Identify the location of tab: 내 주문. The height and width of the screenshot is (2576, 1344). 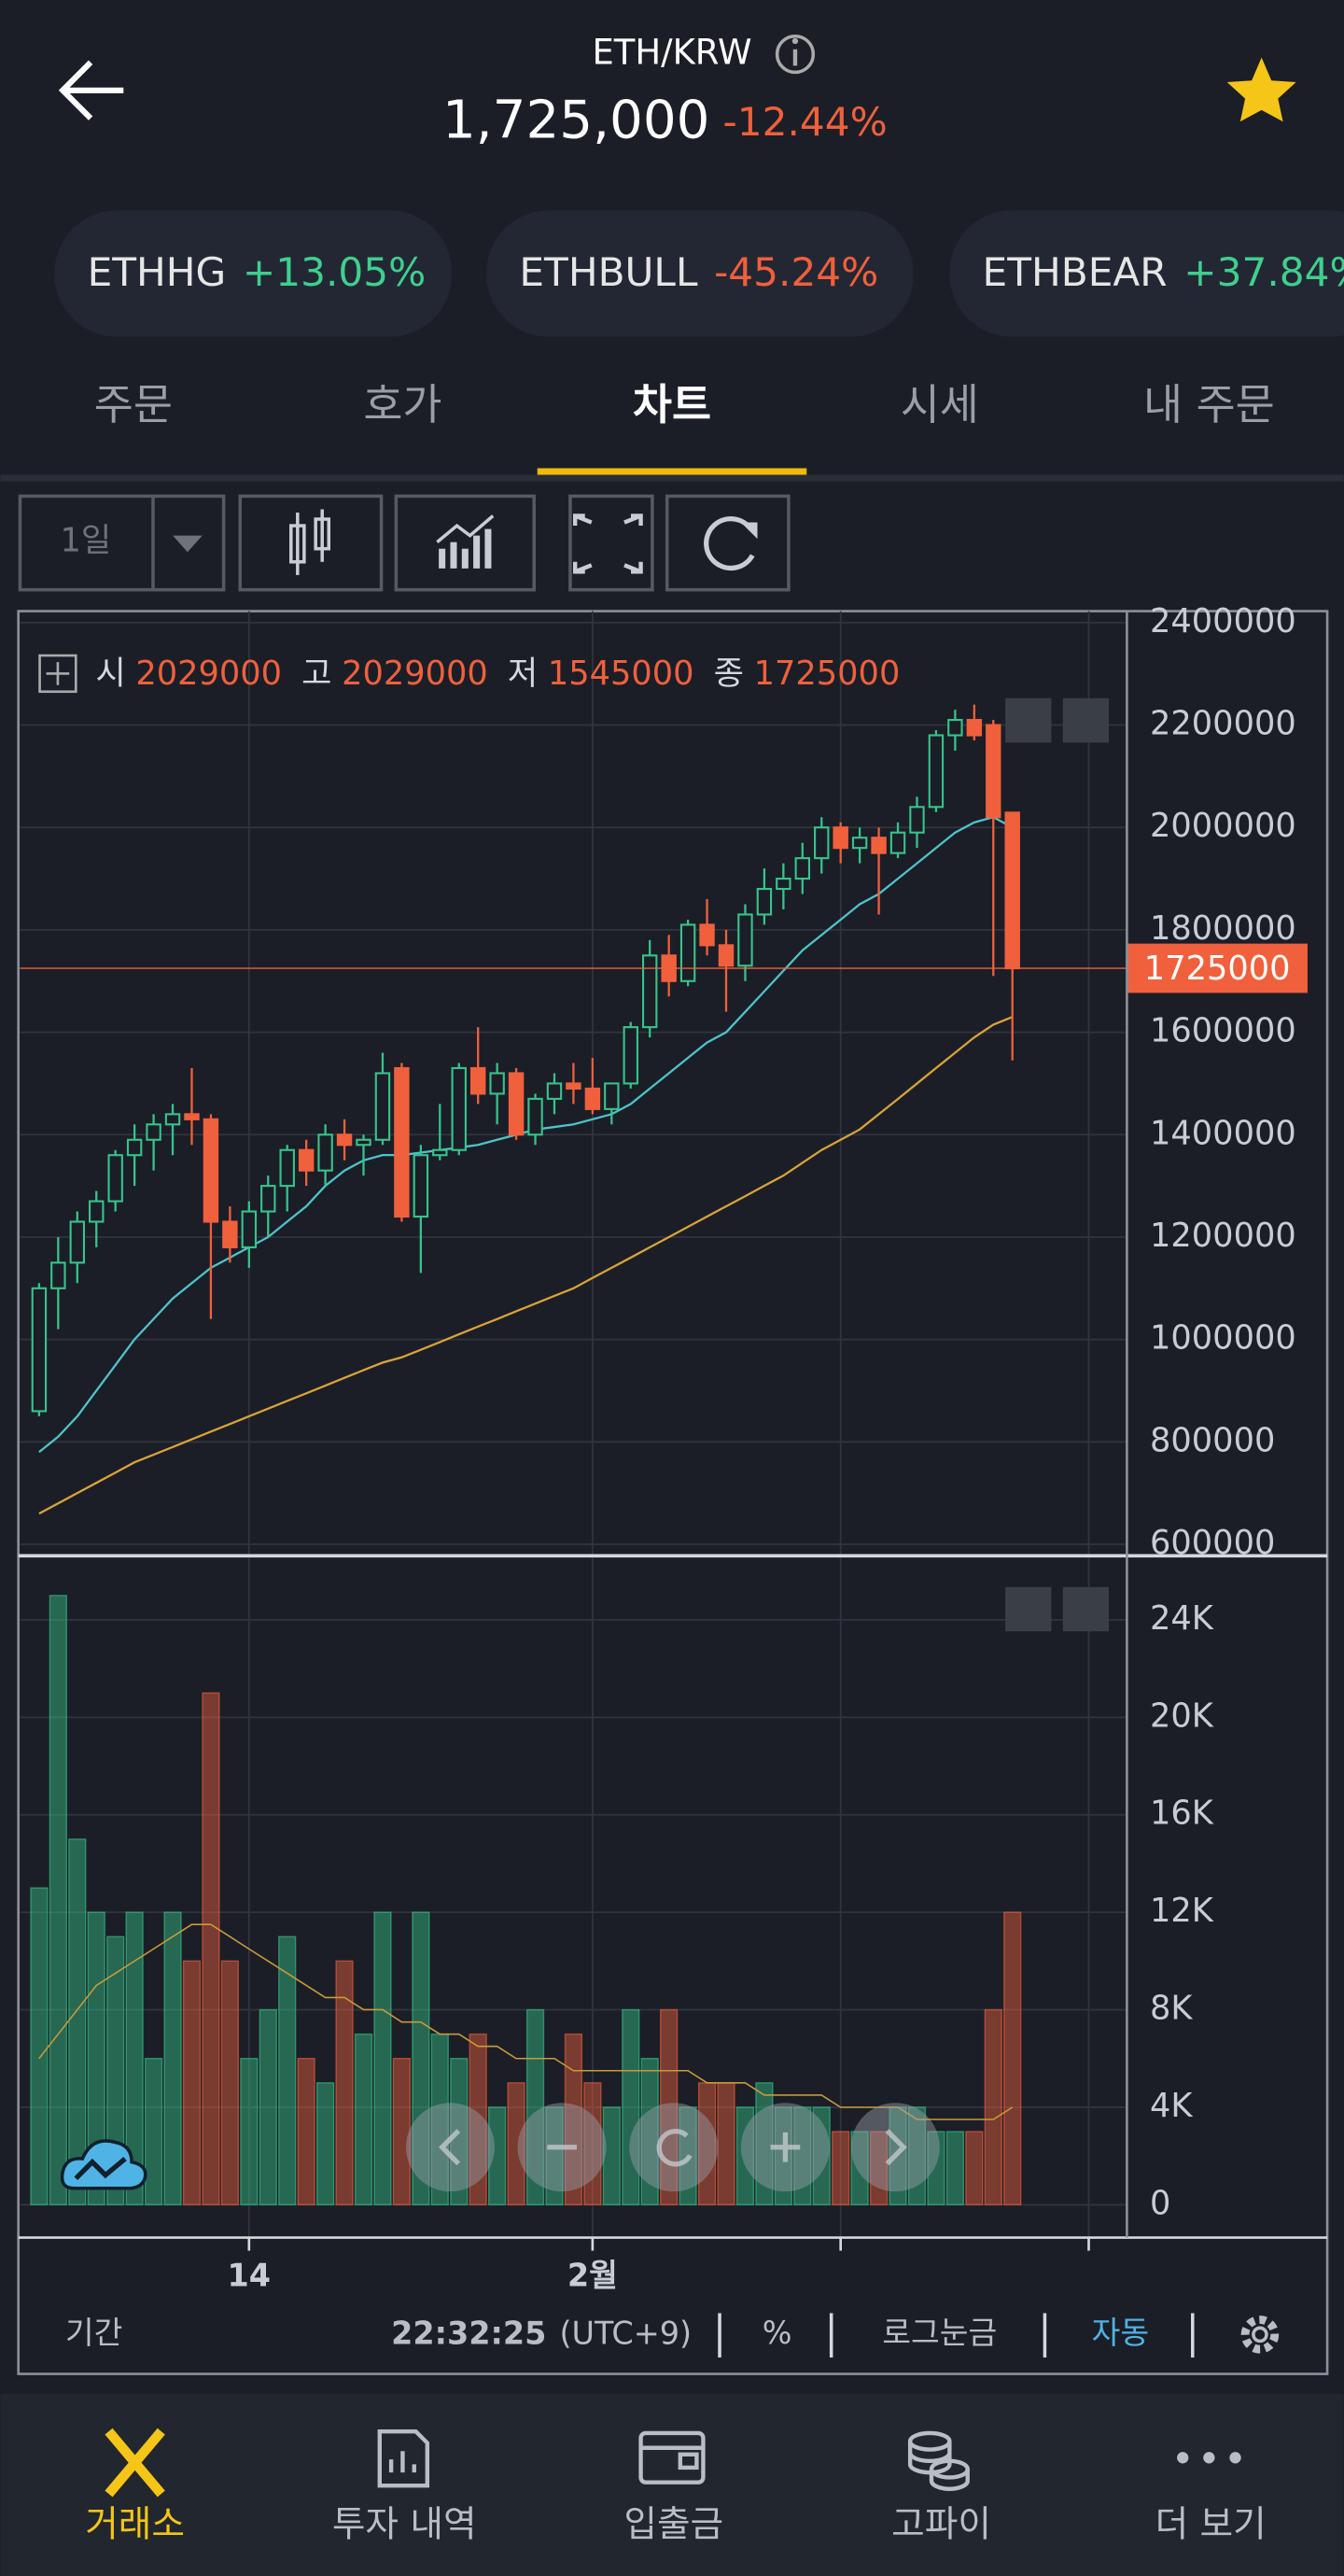
(1209, 405).